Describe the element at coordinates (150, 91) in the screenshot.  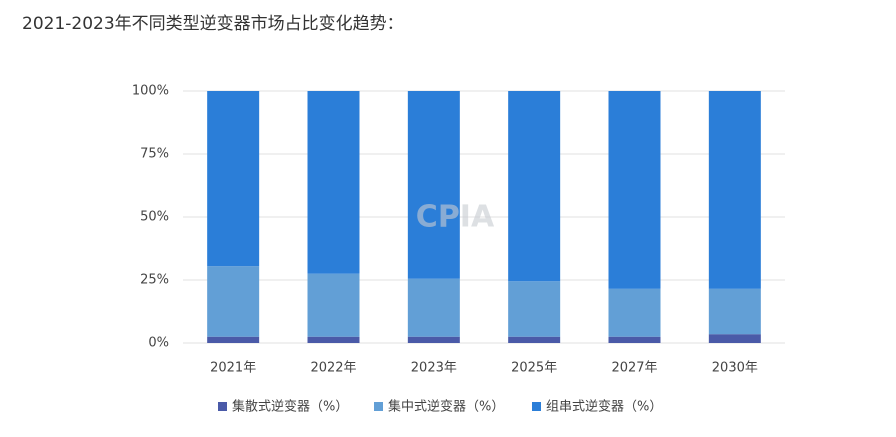
I see `y-tick-label: 100%` at that location.